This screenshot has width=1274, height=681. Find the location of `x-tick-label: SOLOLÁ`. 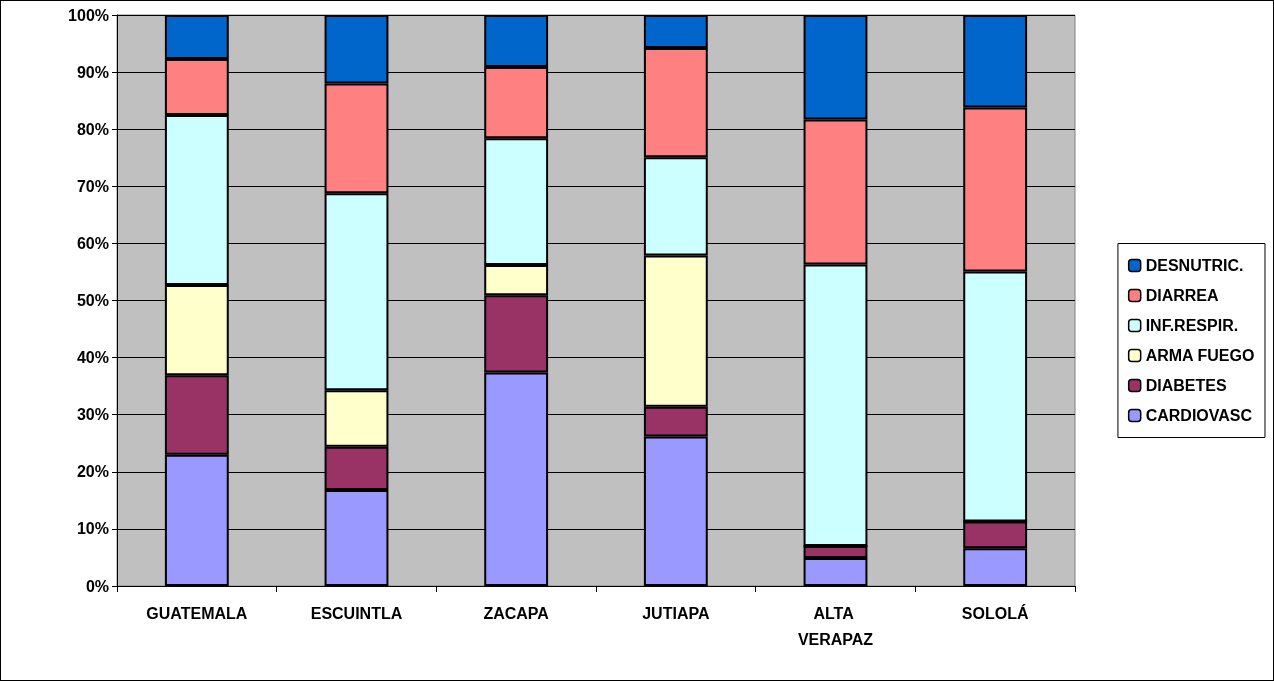

x-tick-label: SOLOLÁ is located at coordinates (995, 612).